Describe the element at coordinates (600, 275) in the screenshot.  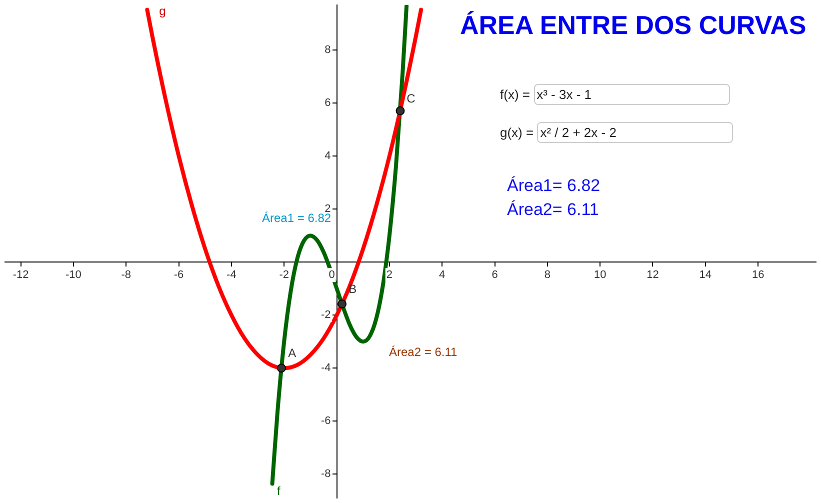
I see `x-tick-label: 10` at that location.